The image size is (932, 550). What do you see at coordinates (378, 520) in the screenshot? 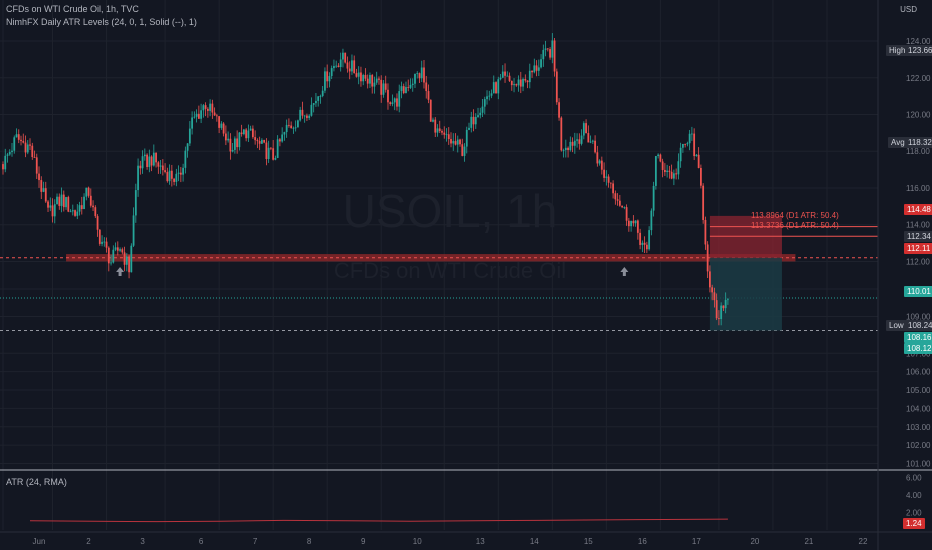
I see `atr-line` at bounding box center [378, 520].